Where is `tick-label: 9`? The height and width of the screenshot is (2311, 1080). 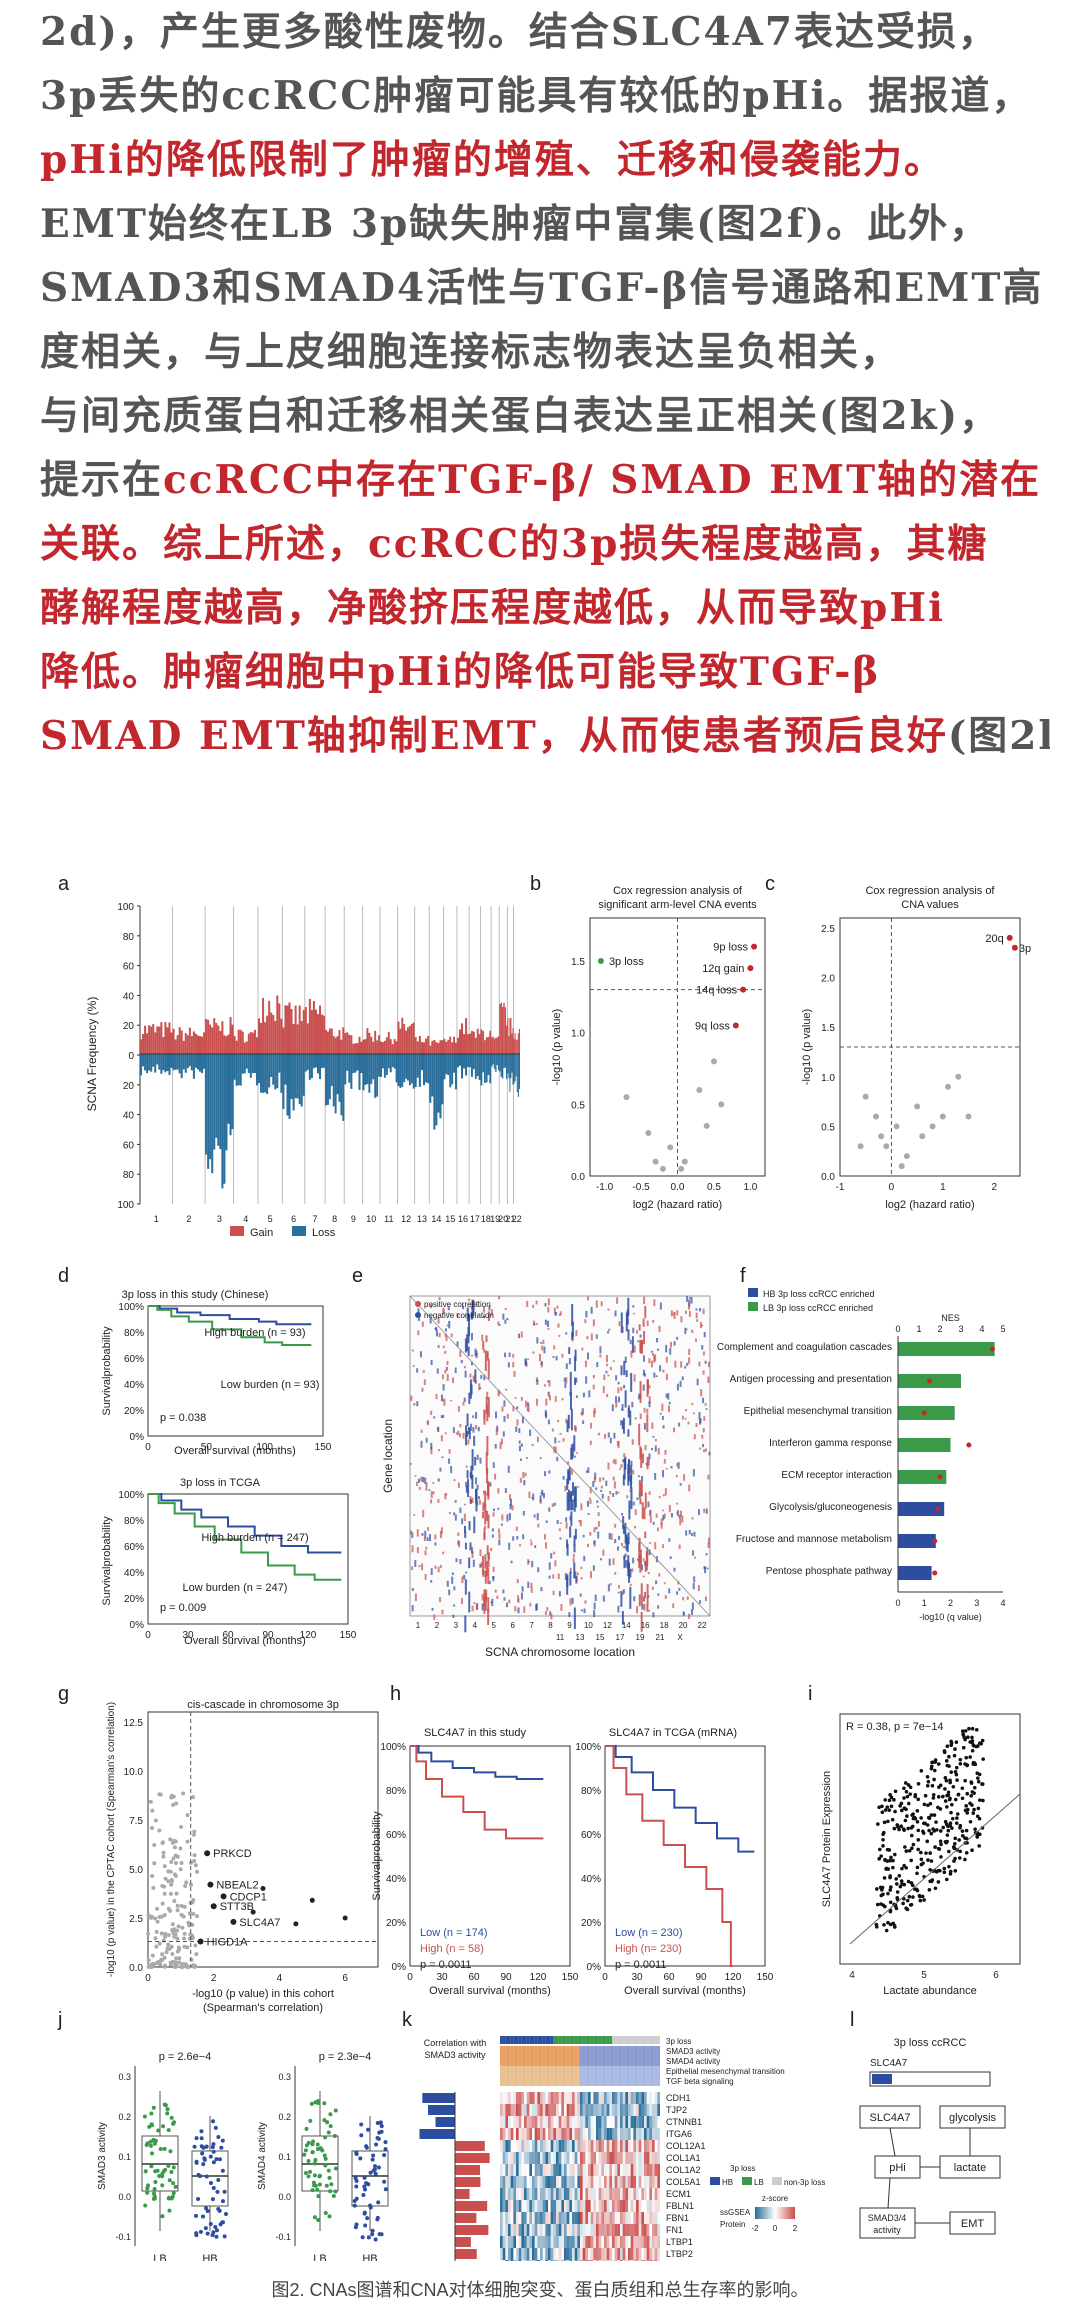 tick-label: 9 is located at coordinates (569, 1625).